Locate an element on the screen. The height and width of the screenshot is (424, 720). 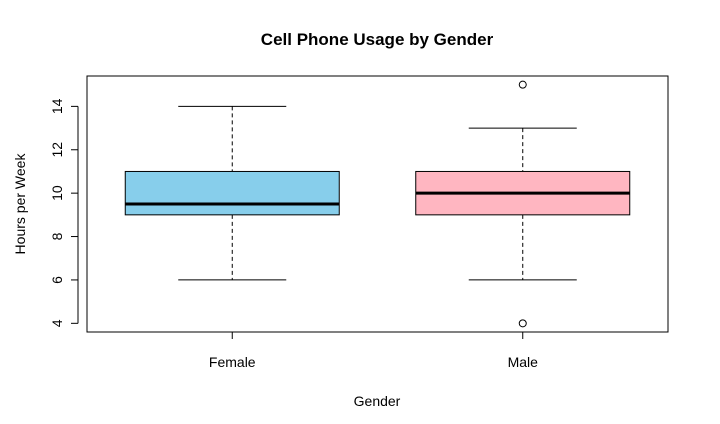
box-female is located at coordinates (232, 193).